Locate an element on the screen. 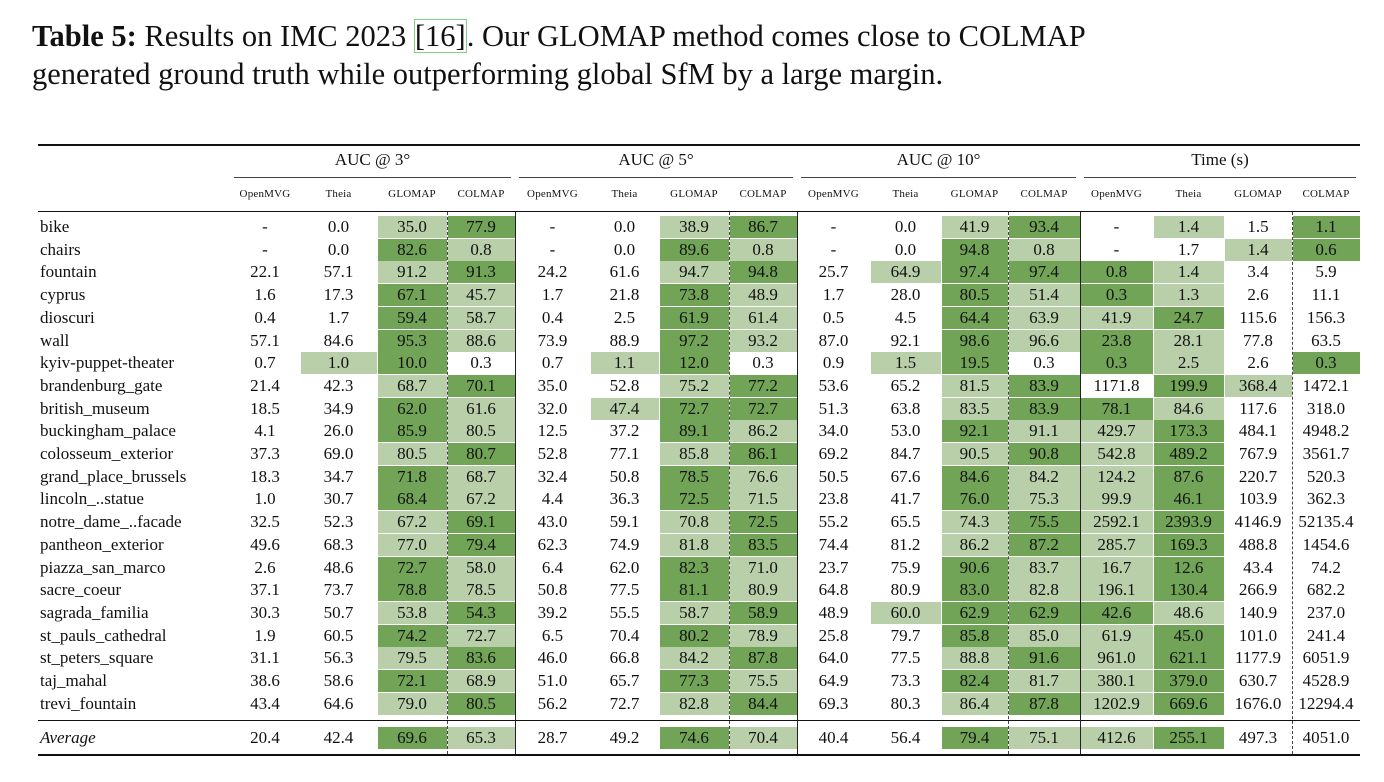  table-cell: 97.2 is located at coordinates (694, 340).